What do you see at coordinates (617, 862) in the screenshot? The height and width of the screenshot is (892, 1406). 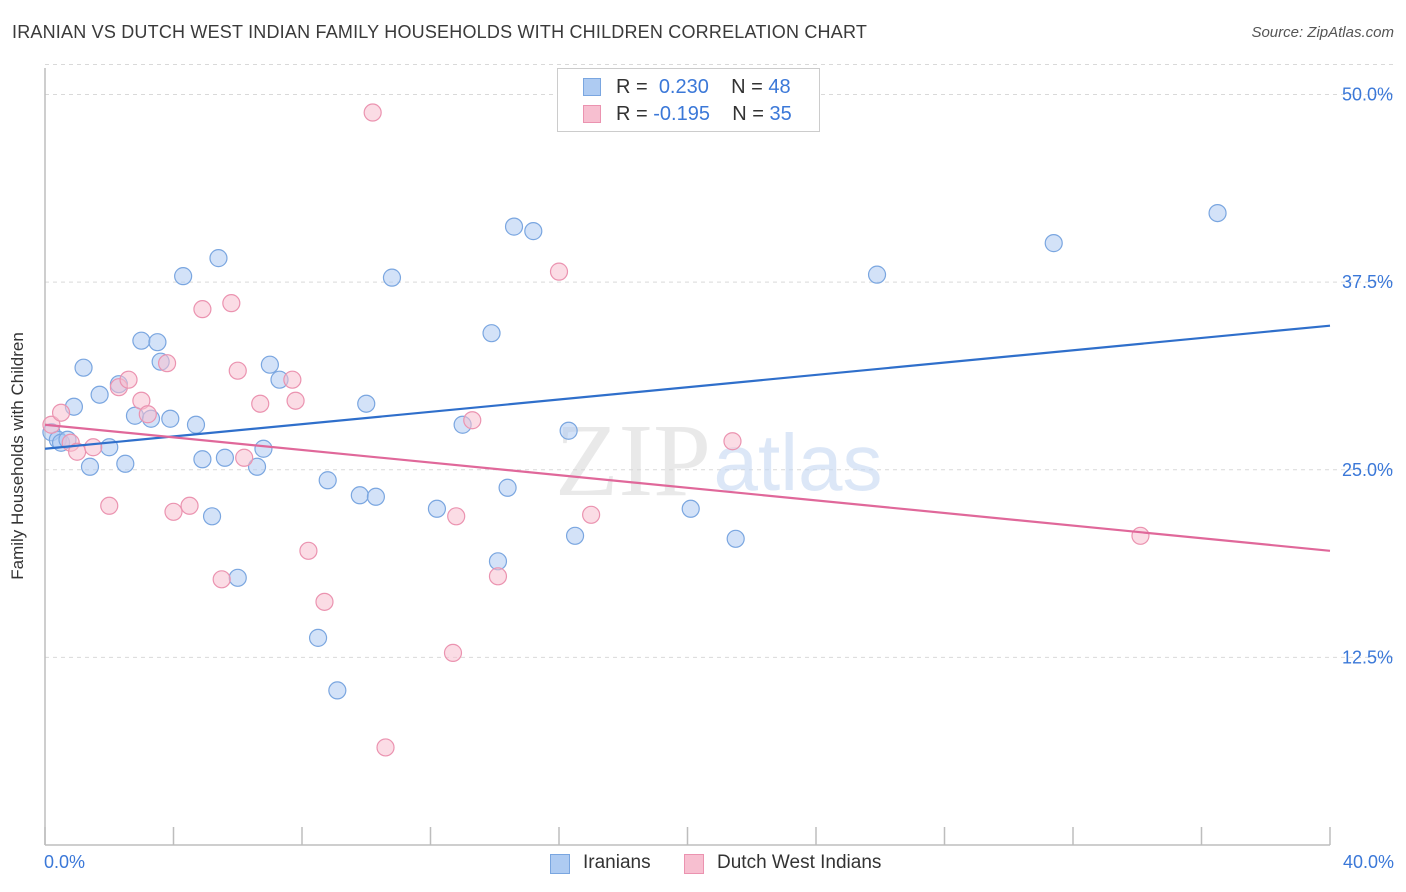 I see `bottom-legend-label-iranians: Iranians` at bounding box center [617, 862].